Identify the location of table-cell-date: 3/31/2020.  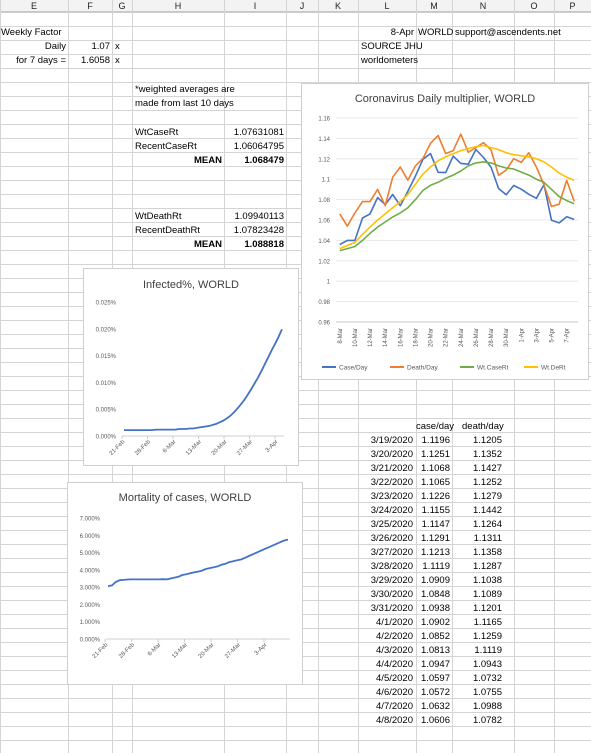
(391, 608).